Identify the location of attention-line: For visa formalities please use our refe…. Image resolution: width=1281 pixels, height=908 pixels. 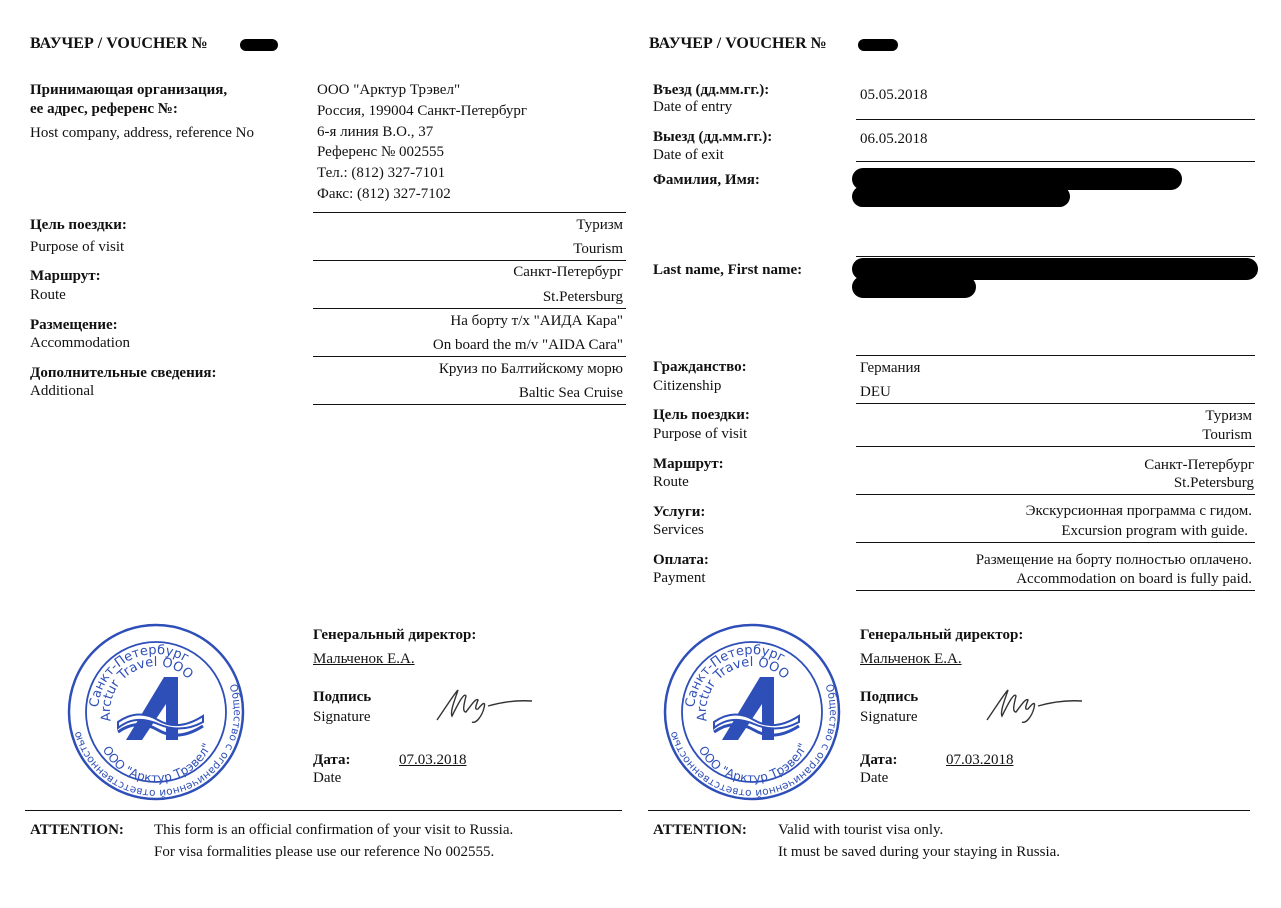
(324, 852).